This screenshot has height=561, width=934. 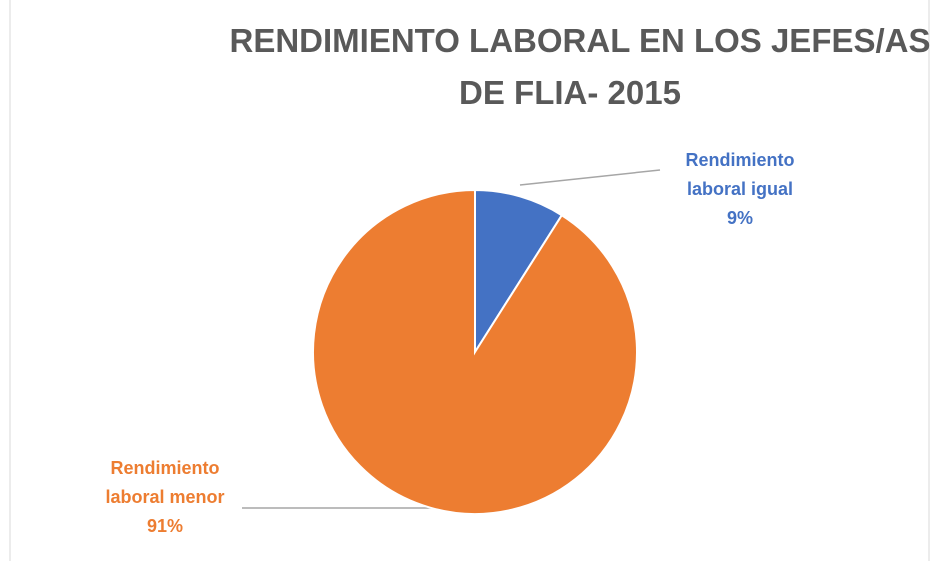 I want to click on chart-title: DE FLIA- 2015, so click(x=570, y=92).